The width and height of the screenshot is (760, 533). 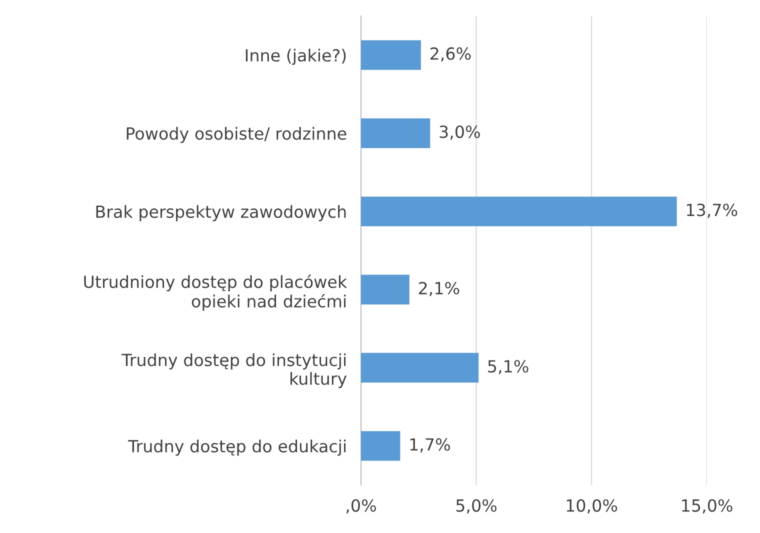 What do you see at coordinates (712, 211) in the screenshot?
I see `data-label: 13,7%` at bounding box center [712, 211].